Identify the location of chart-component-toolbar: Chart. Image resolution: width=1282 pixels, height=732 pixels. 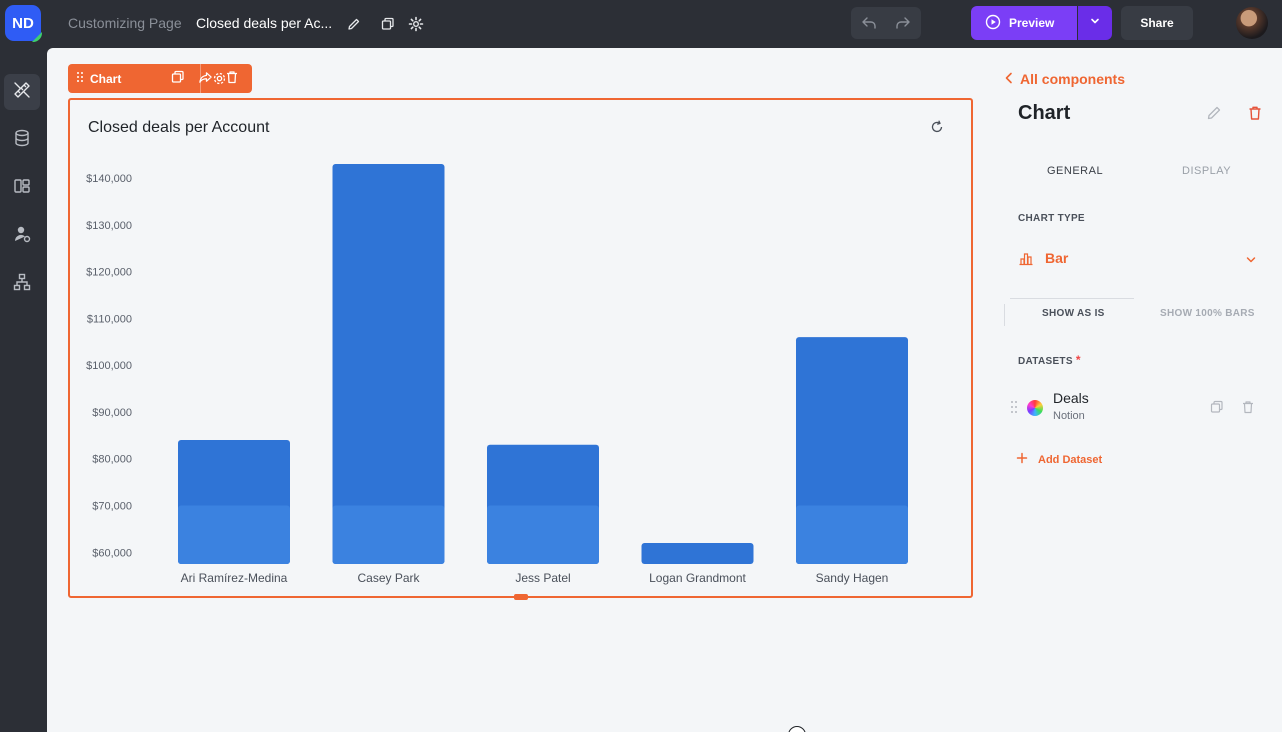
(160, 78).